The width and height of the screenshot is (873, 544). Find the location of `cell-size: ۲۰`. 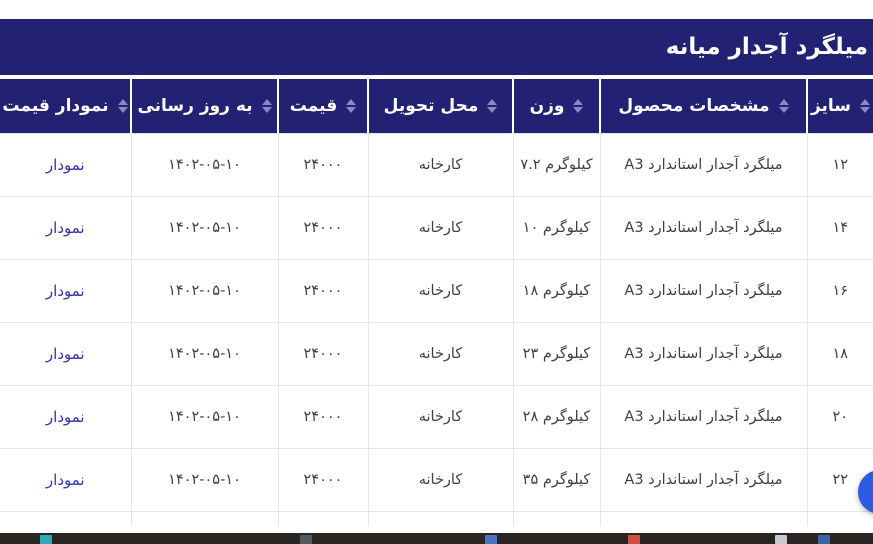

cell-size: ۲۰ is located at coordinates (839, 417).